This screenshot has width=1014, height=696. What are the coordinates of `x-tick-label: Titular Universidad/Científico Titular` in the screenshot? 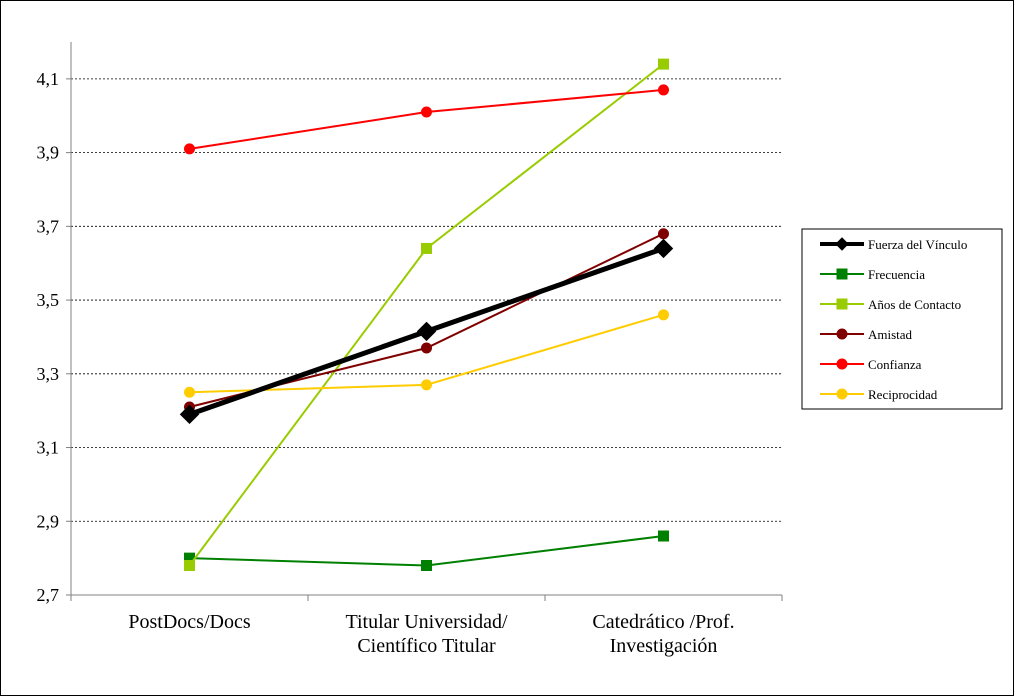 It's located at (426, 634).